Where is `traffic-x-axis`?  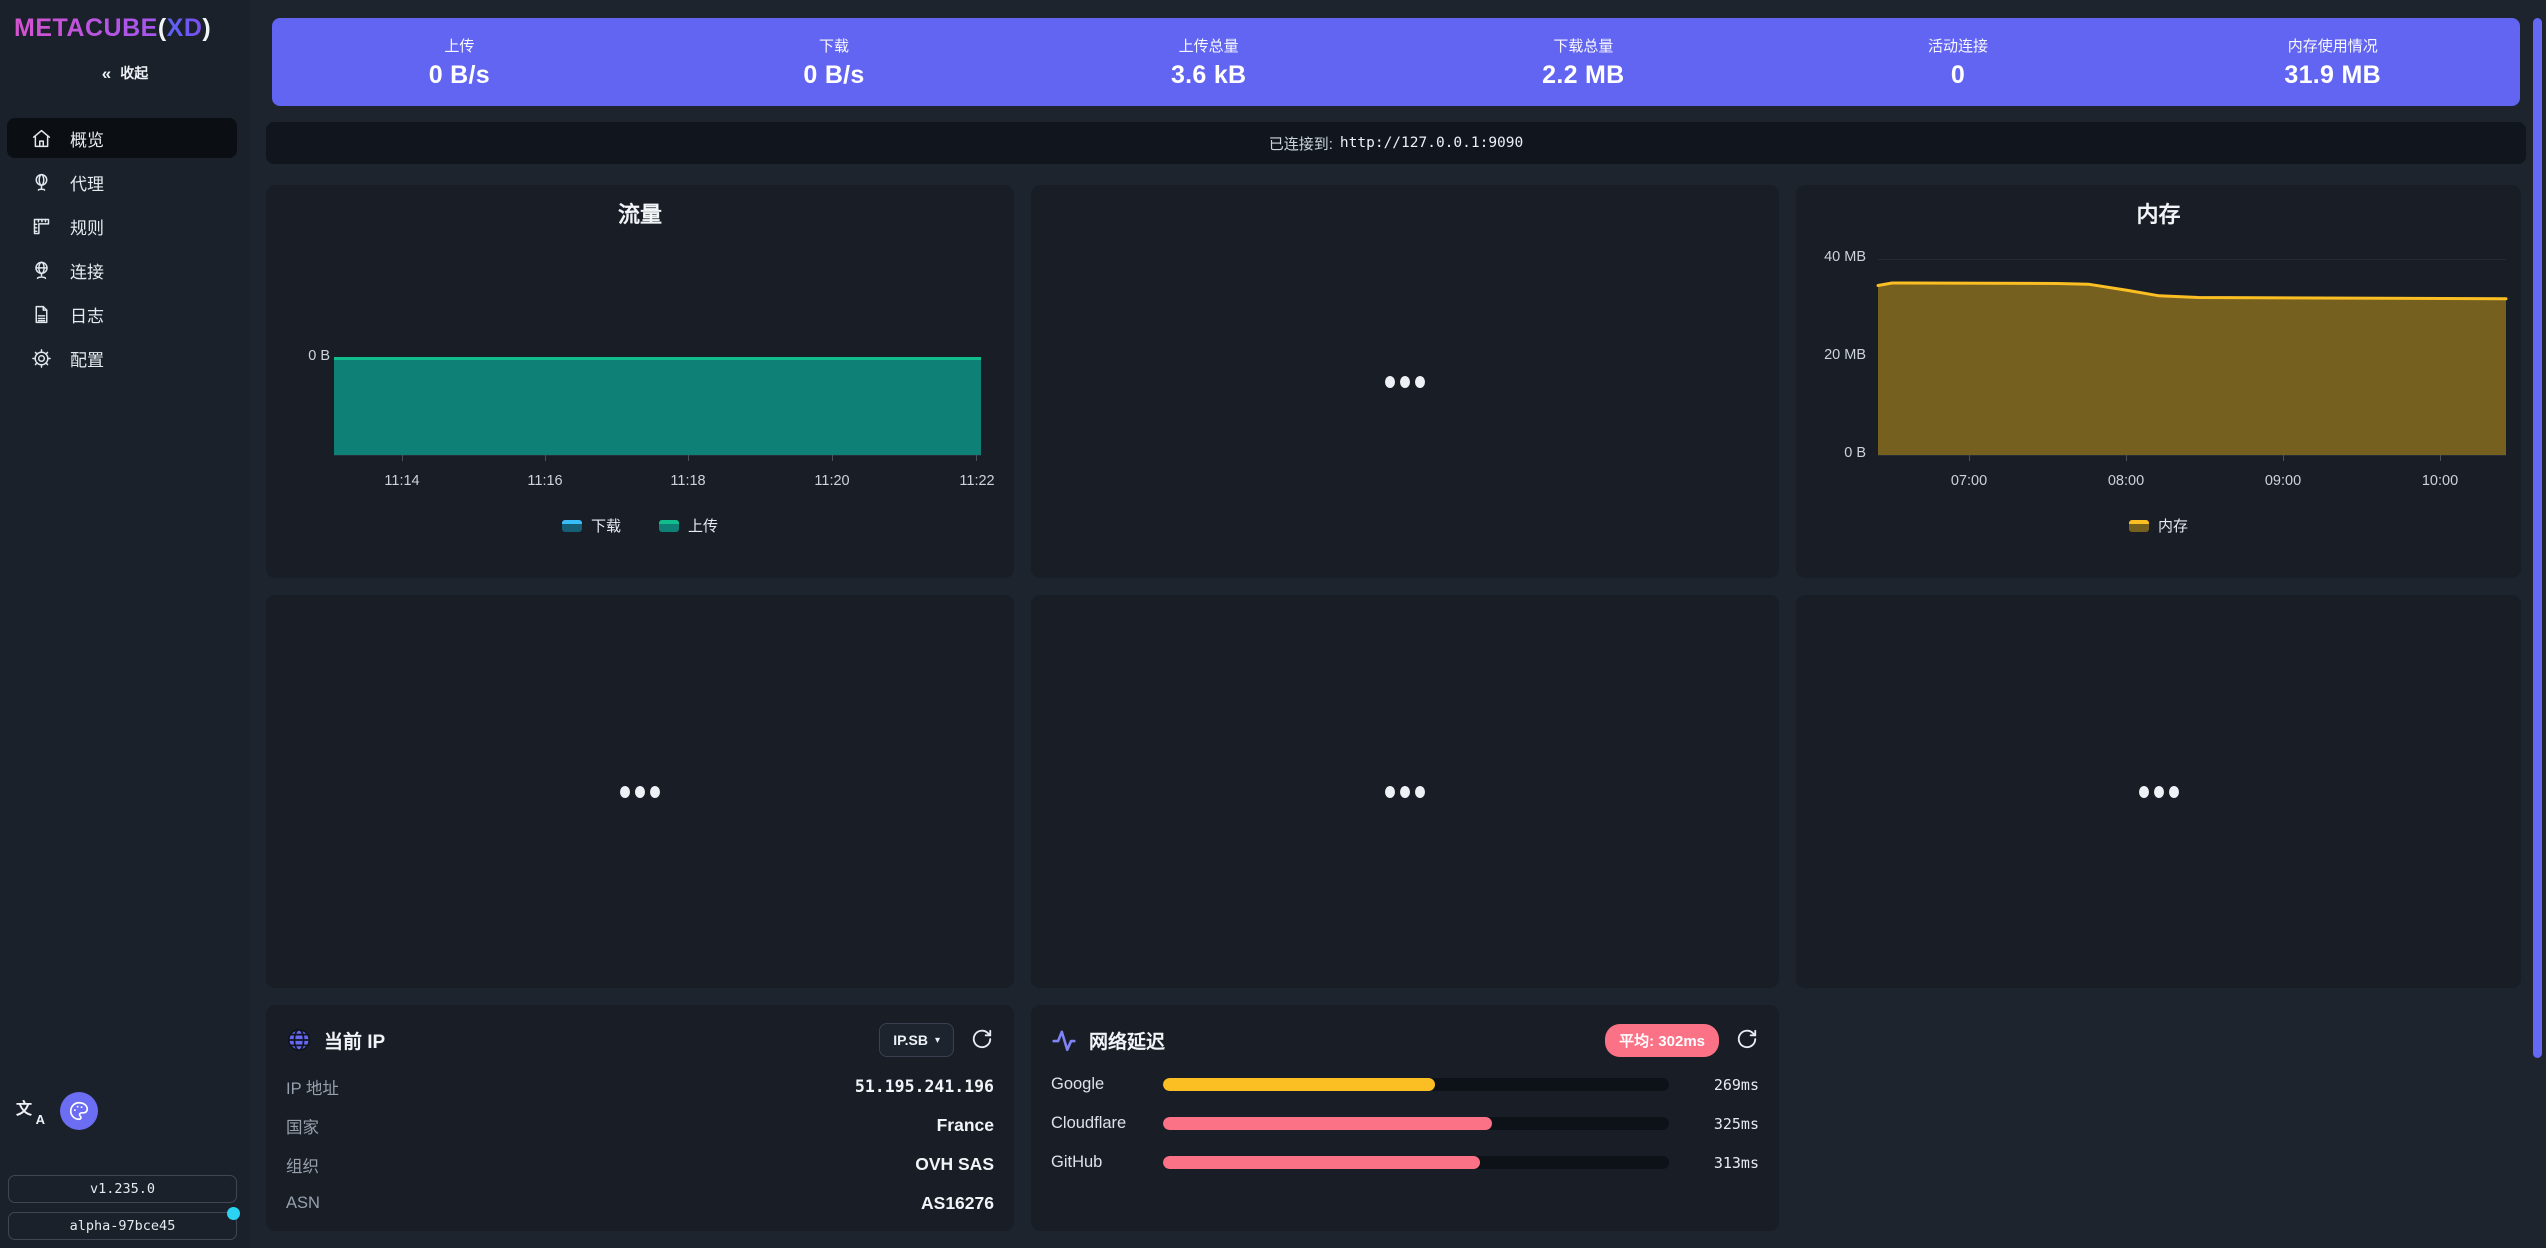
traffic-x-axis is located at coordinates (657, 455).